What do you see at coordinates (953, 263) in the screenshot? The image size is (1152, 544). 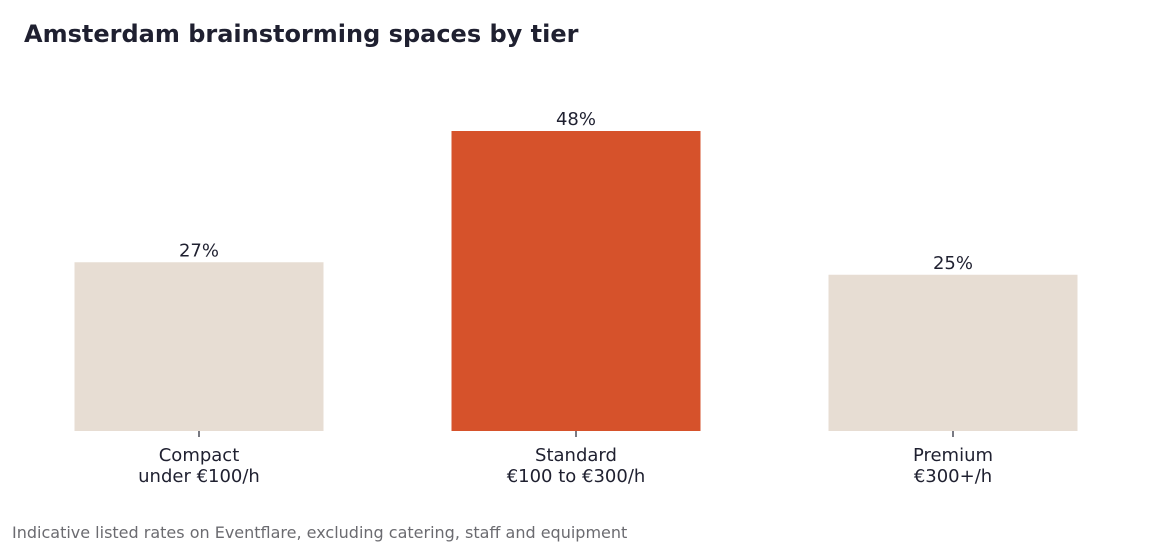 I see `value-label-premium: 25%` at bounding box center [953, 263].